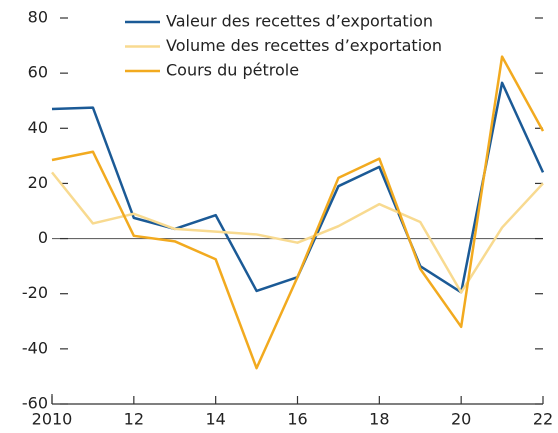  I want to click on x-tick-label: 22, so click(543, 419).